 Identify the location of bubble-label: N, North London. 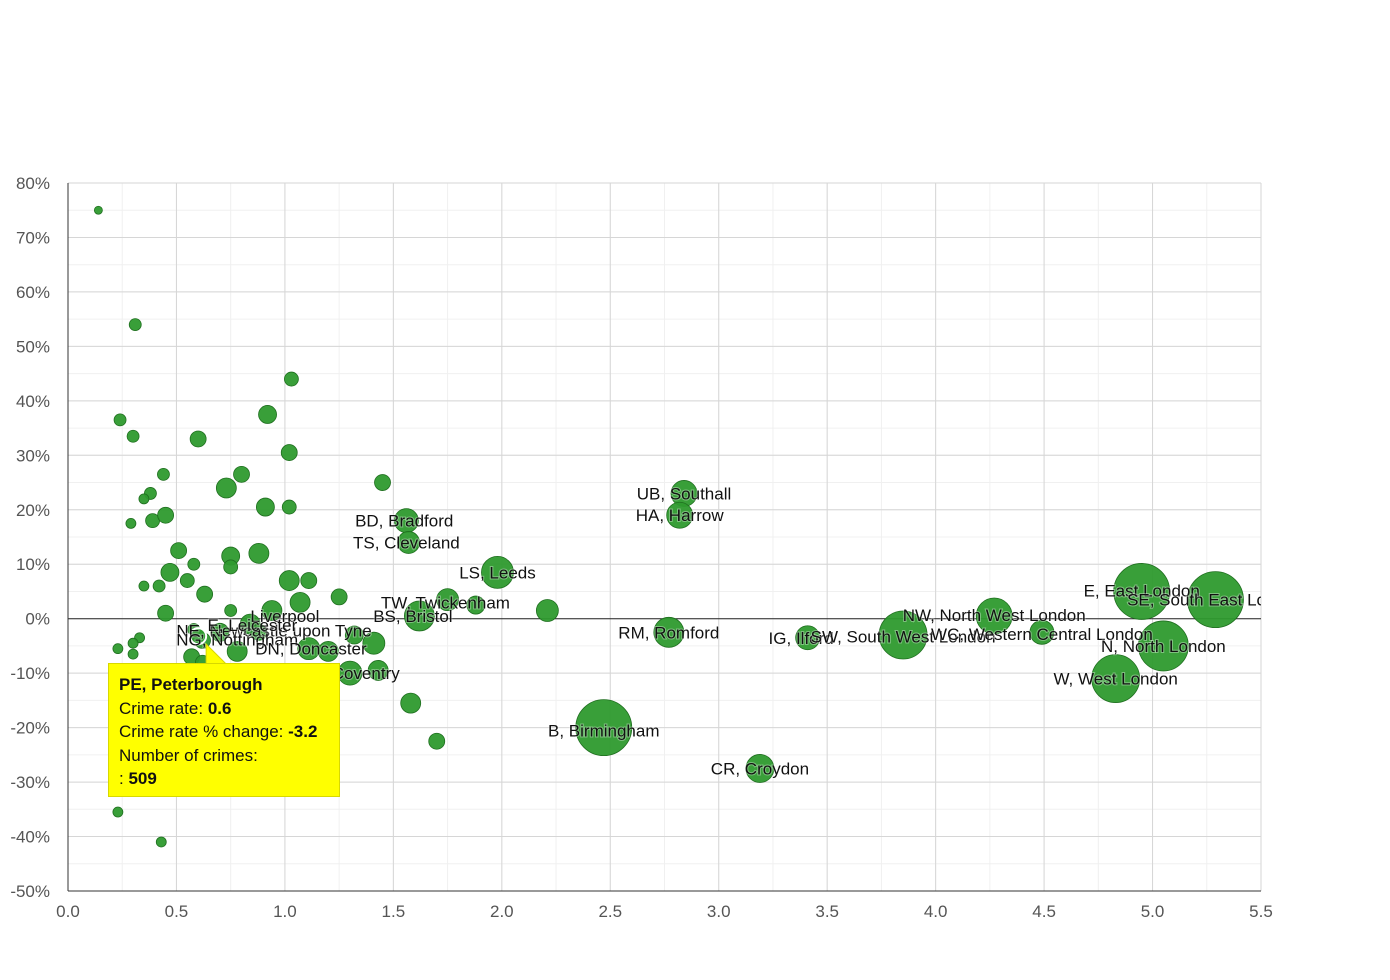
(1163, 646).